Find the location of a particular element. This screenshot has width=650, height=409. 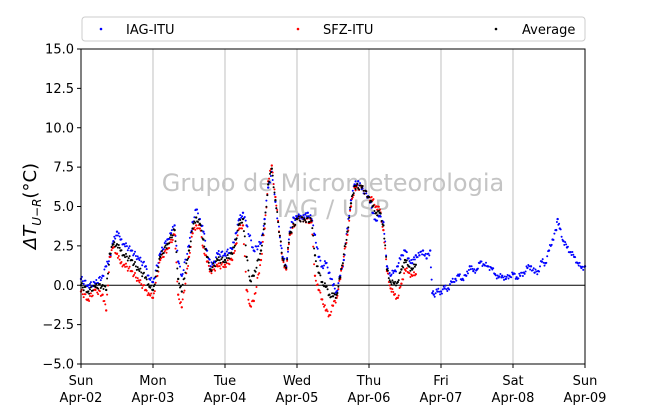

legend-marker-sfz-itu is located at coordinates (298, 29).